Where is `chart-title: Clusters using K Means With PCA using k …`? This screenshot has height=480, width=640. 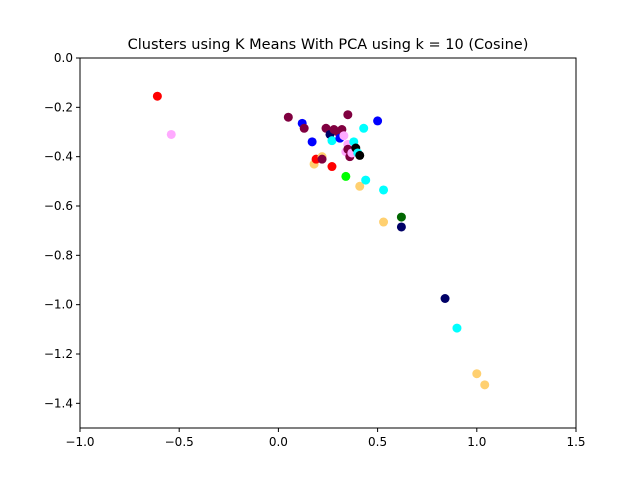
chart-title: Clusters using K Means With PCA using k … is located at coordinates (328, 45).